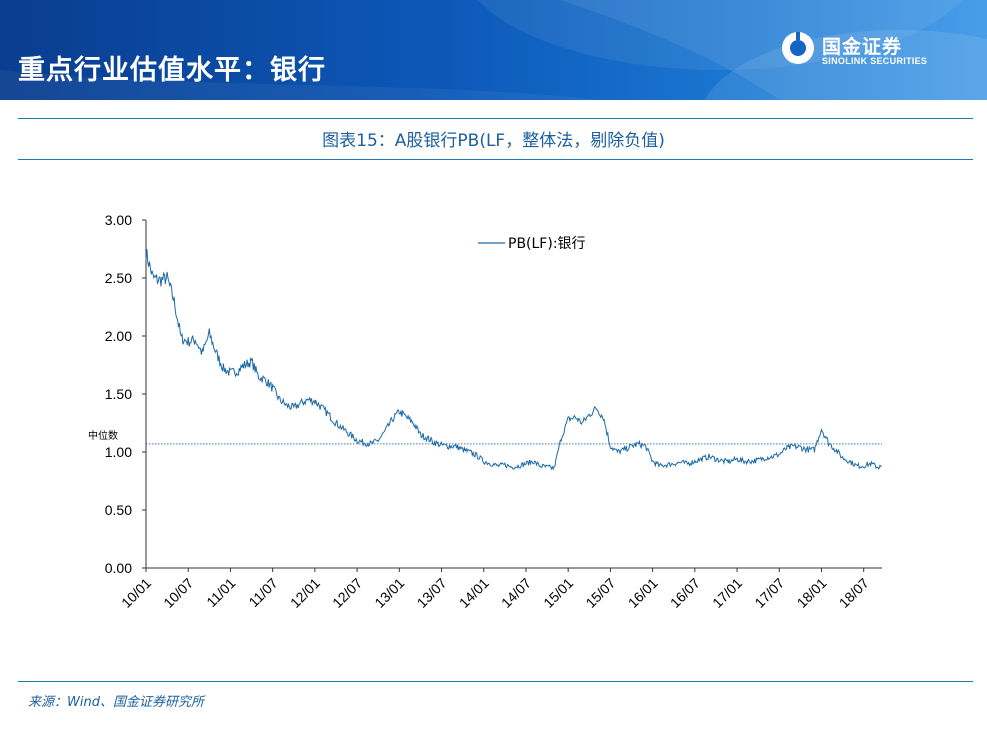  I want to click on median-label: 中位数, so click(103, 435).